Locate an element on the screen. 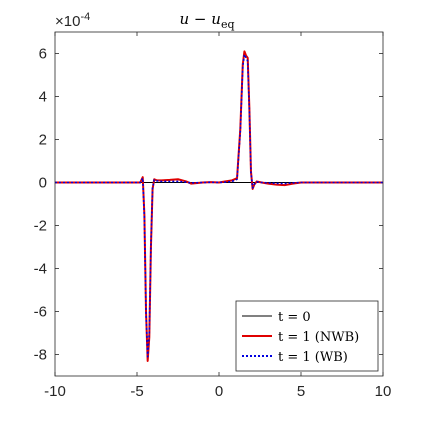 The width and height of the screenshot is (423, 423). y-multiplier: ×10⁻⁴ is located at coordinates (72, 20).